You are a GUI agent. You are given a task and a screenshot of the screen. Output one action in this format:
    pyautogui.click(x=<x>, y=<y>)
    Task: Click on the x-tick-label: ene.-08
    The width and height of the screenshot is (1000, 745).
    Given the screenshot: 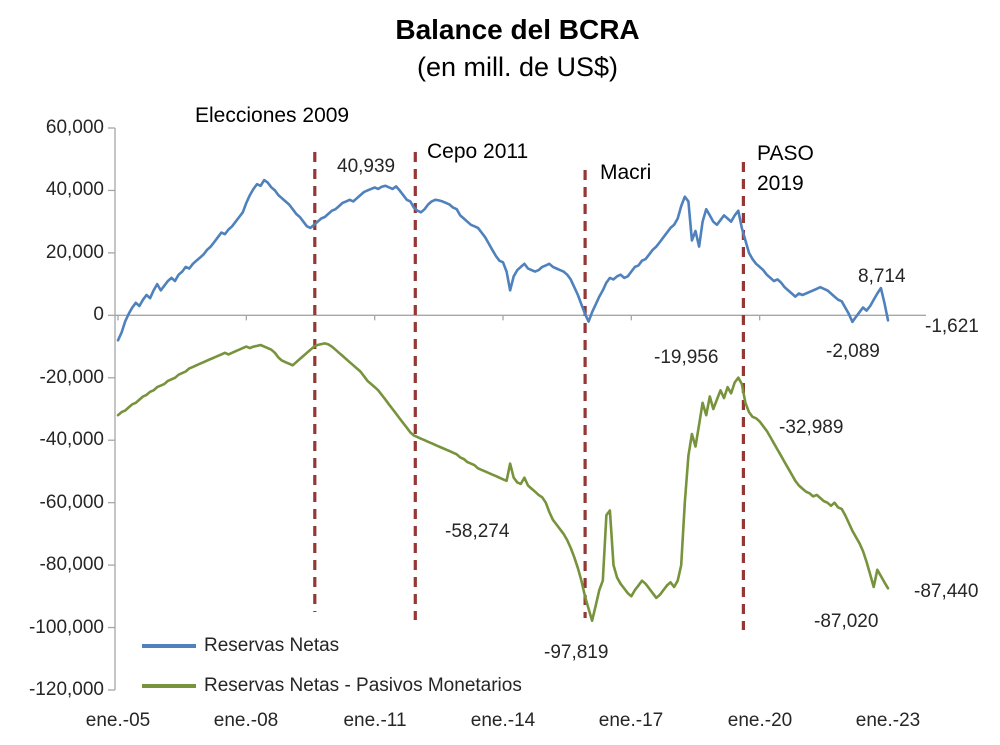 What is the action you would take?
    pyautogui.click(x=246, y=720)
    